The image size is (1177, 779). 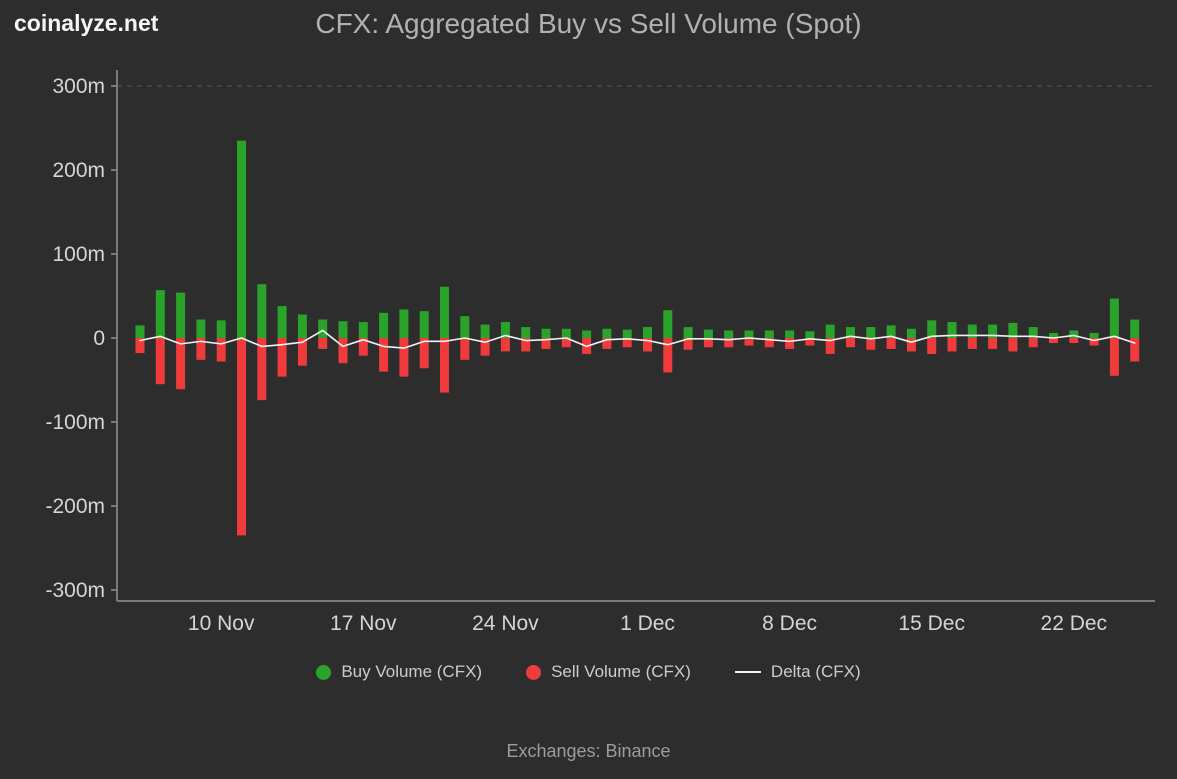 What do you see at coordinates (221, 623) in the screenshot?
I see `x-axis-label: 10 Nov` at bounding box center [221, 623].